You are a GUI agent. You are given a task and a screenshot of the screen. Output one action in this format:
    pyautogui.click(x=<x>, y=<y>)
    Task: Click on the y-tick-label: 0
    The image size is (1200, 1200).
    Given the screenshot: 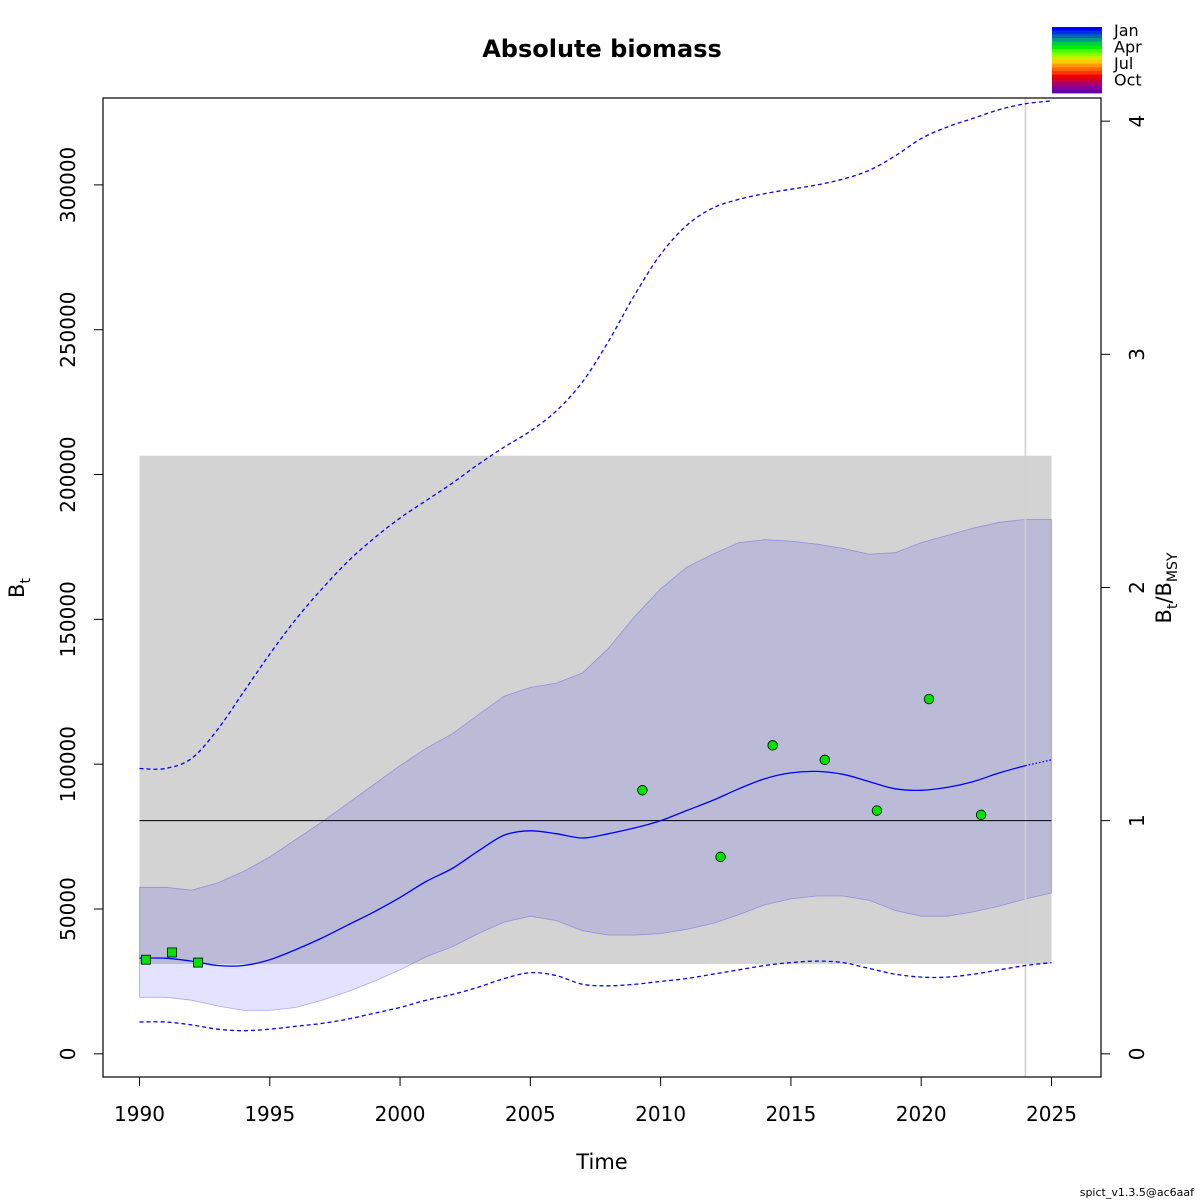 What is the action you would take?
    pyautogui.click(x=68, y=1053)
    